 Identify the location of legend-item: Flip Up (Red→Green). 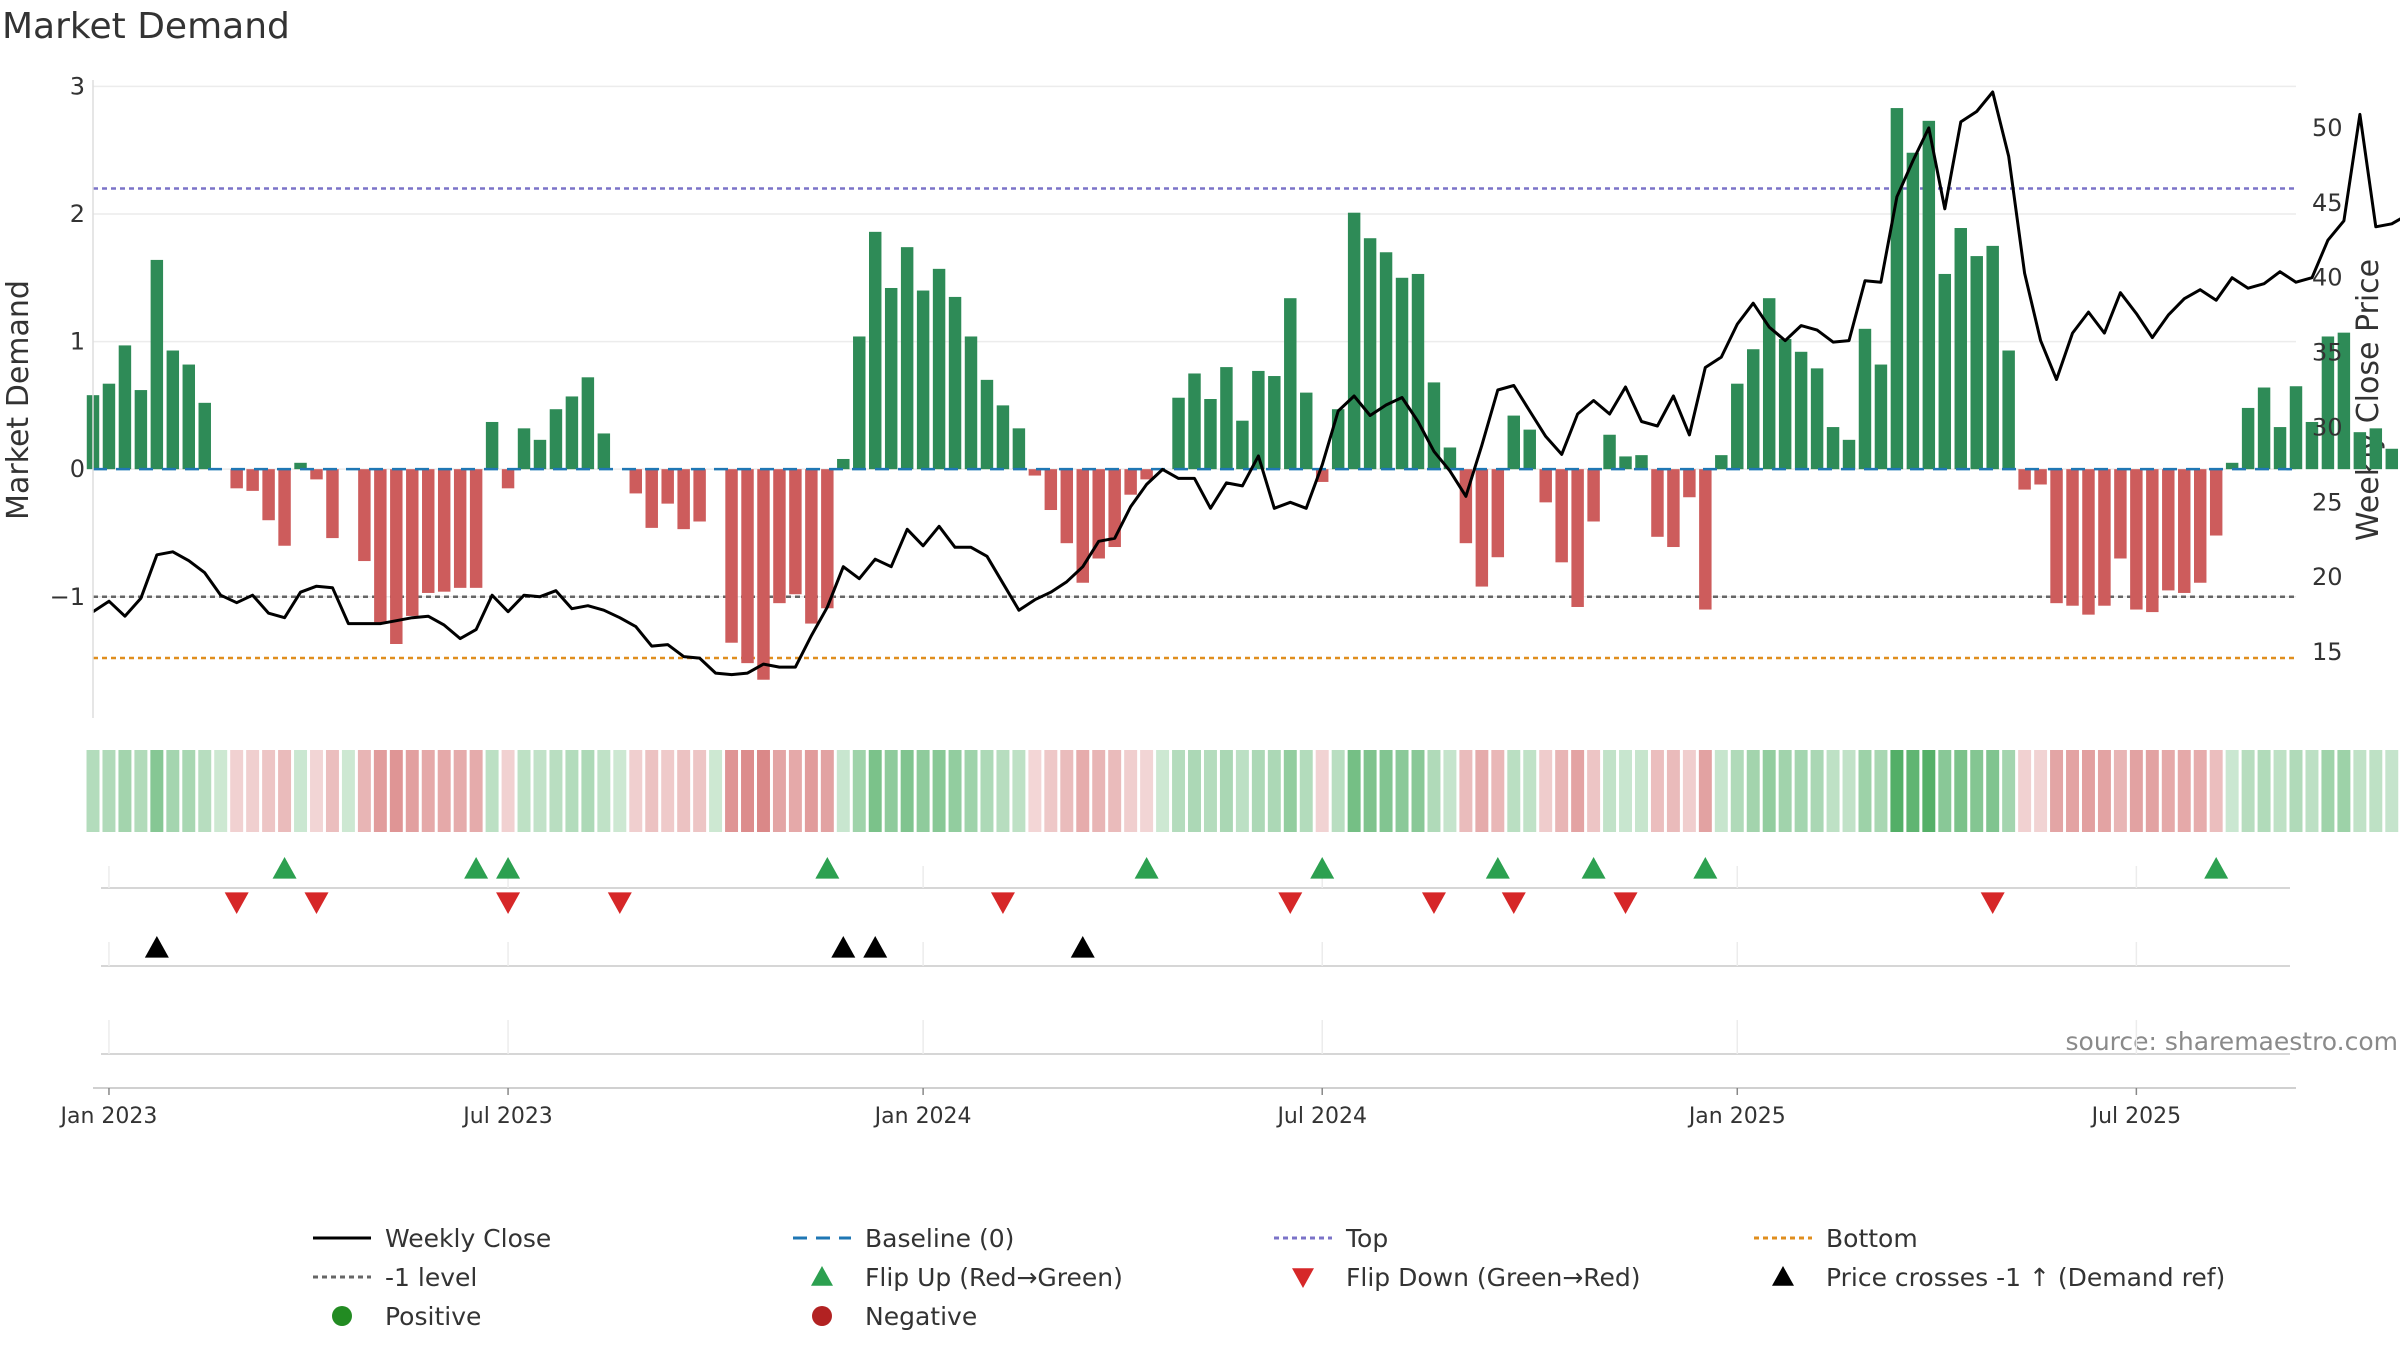
(967, 1277).